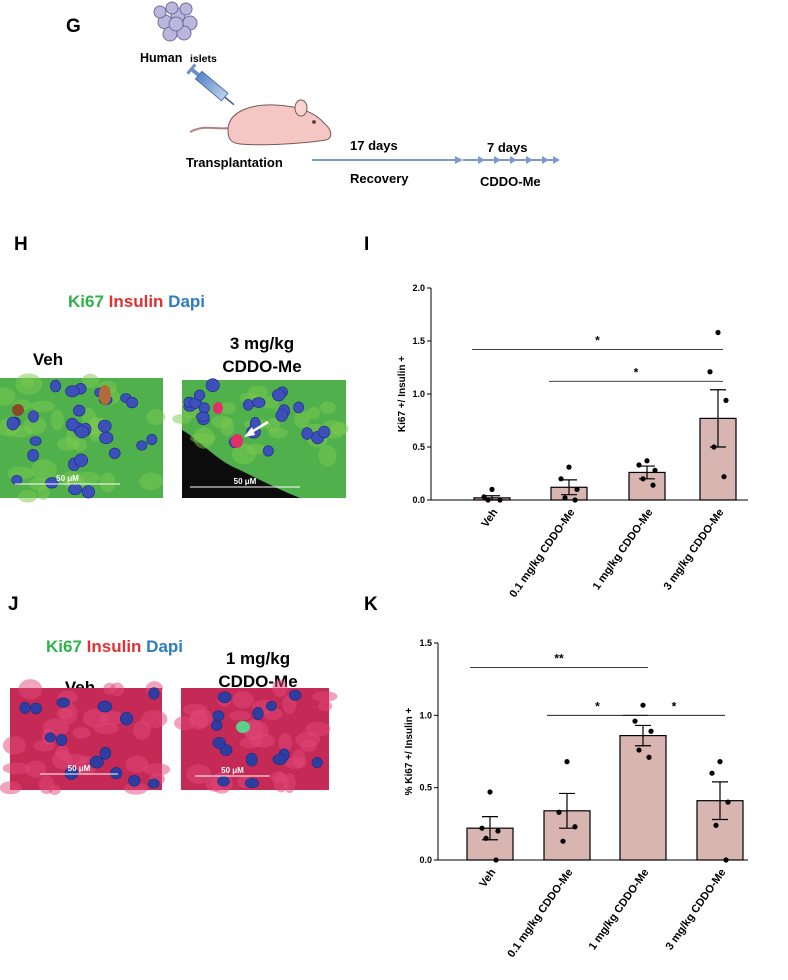 Image resolution: width=788 pixels, height=980 pixels. Describe the element at coordinates (569, 487) in the screenshot. I see `error-bar` at that location.